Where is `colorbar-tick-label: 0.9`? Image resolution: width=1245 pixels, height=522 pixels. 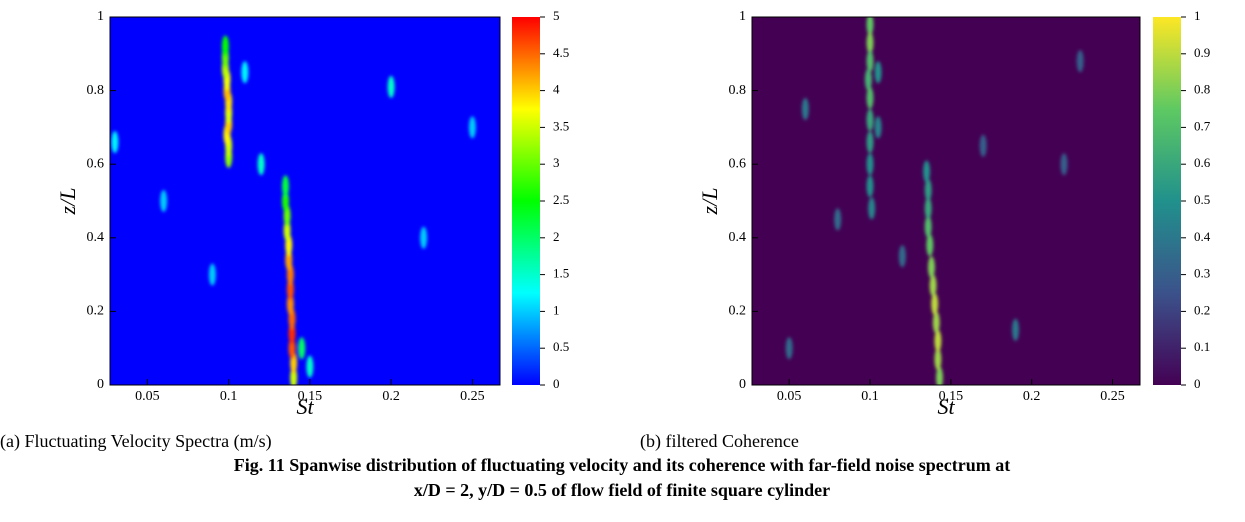 colorbar-tick-label: 0.9 is located at coordinates (1202, 52).